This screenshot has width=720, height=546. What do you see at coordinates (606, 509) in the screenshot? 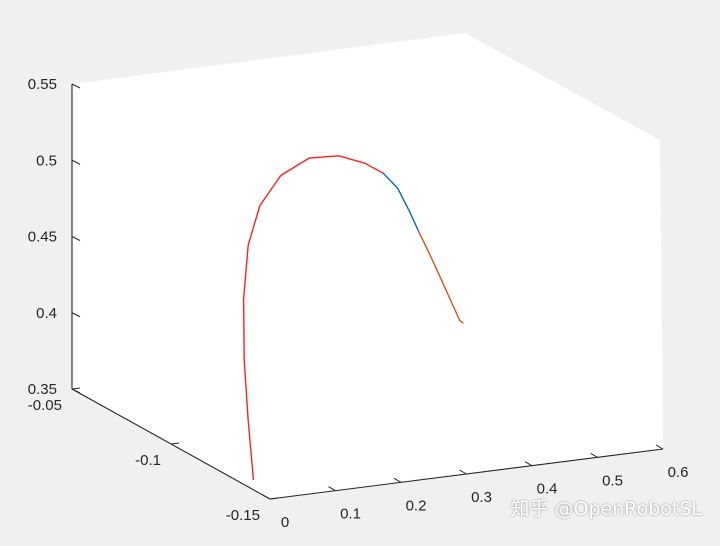
I see `watermark-text: 知乎 @OpenRobotSL` at bounding box center [606, 509].